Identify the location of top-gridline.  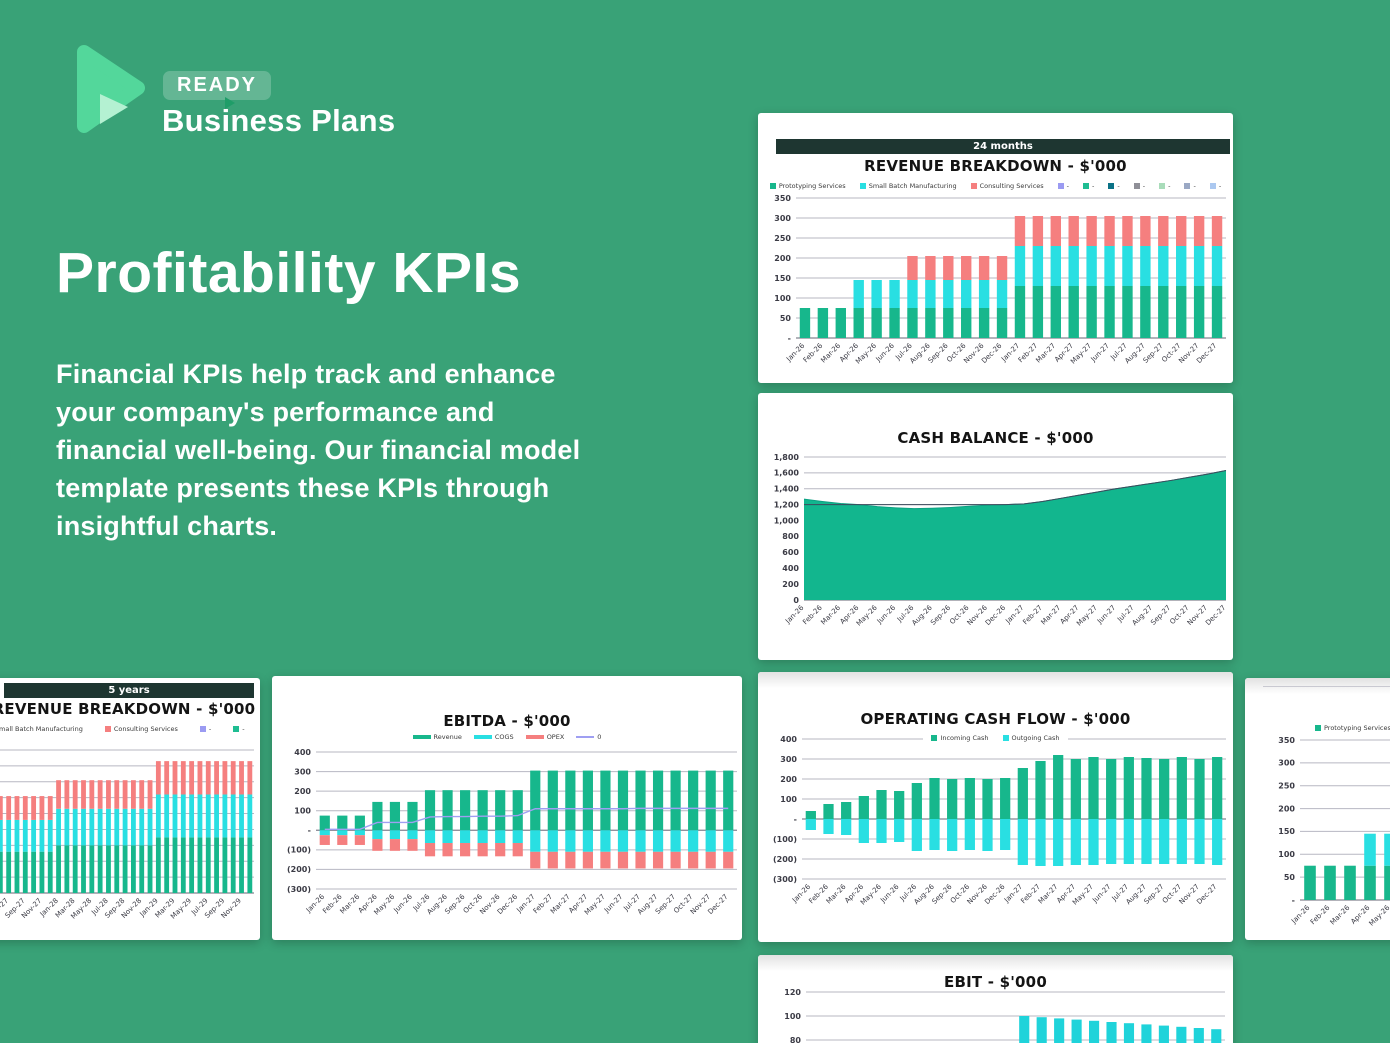
(1326, 686).